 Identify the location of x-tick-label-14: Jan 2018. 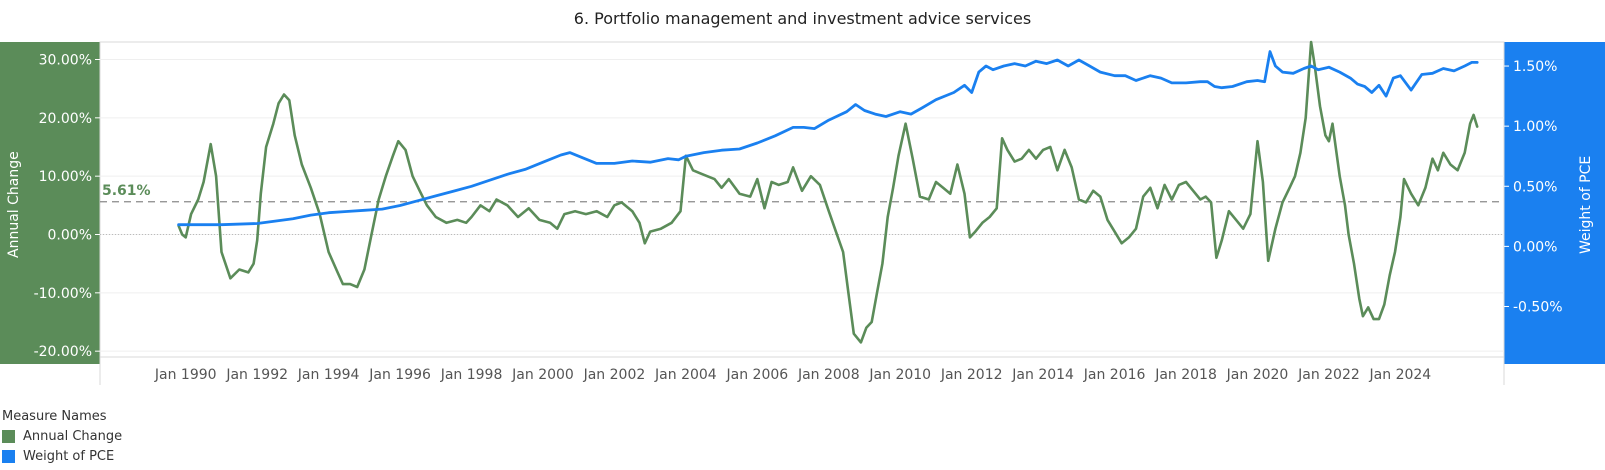
(1185, 375).